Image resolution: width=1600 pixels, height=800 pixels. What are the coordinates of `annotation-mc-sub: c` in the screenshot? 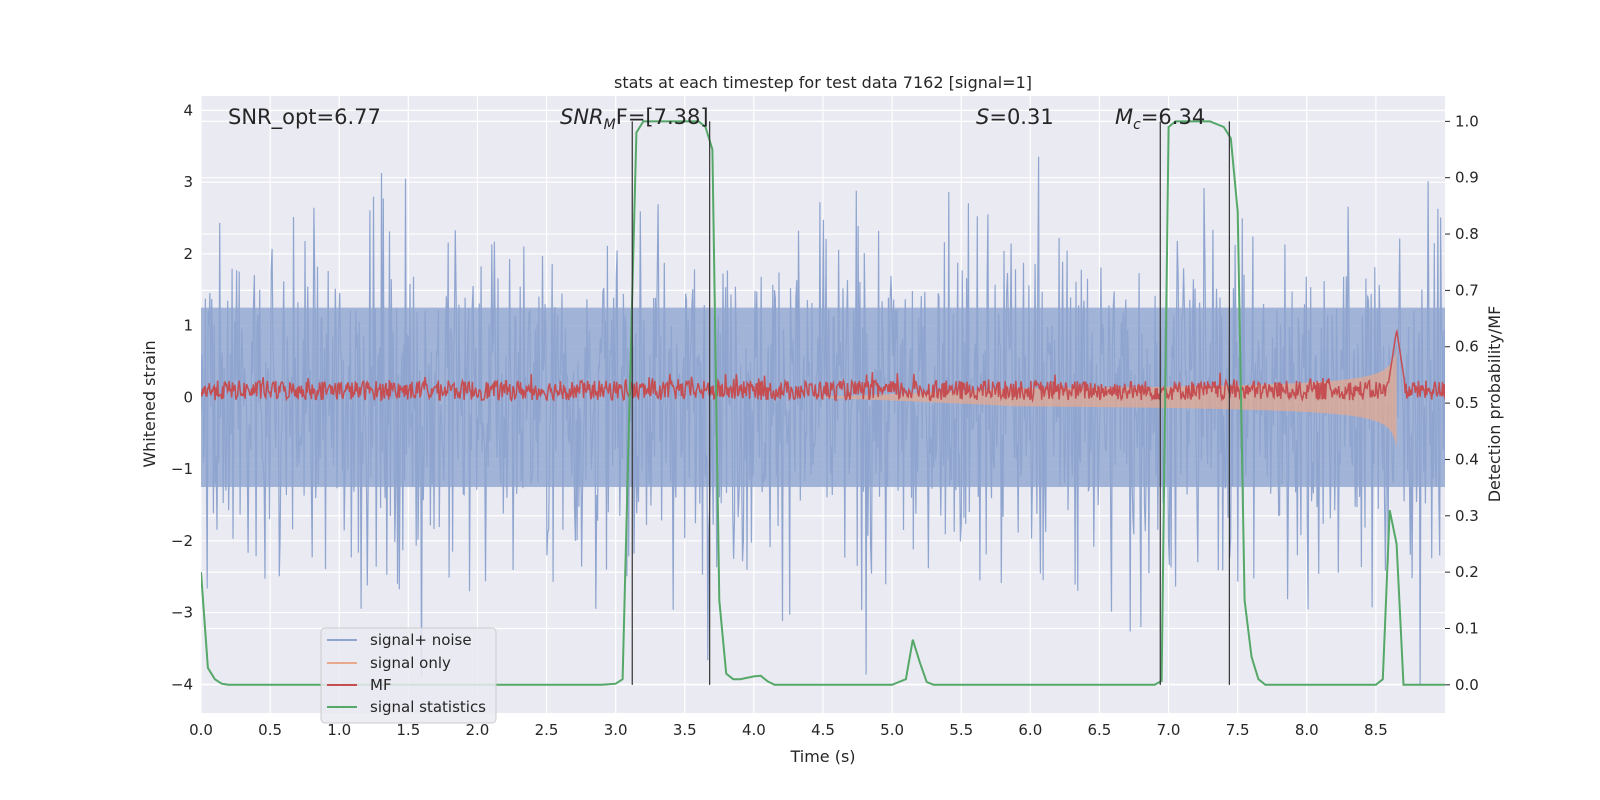 It's located at (1137, 125).